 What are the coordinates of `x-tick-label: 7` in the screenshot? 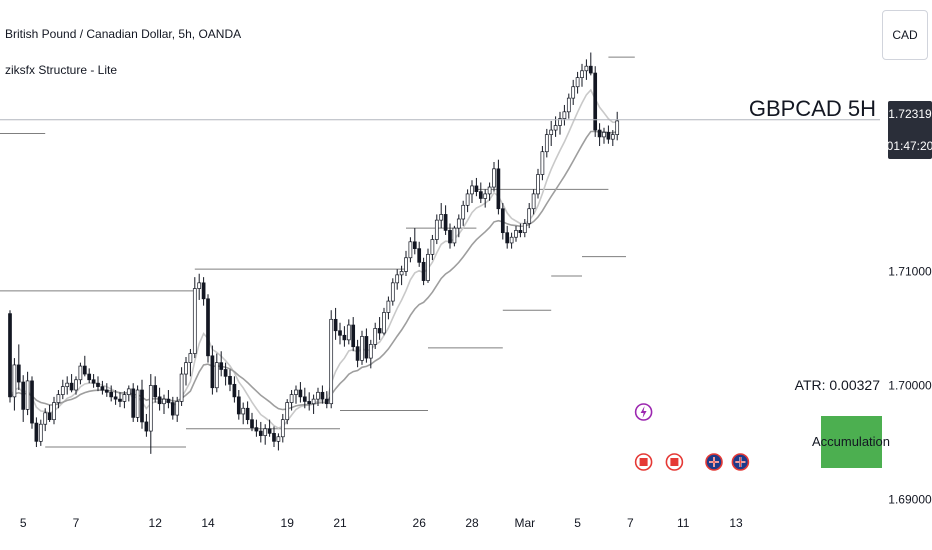 It's located at (76, 523).